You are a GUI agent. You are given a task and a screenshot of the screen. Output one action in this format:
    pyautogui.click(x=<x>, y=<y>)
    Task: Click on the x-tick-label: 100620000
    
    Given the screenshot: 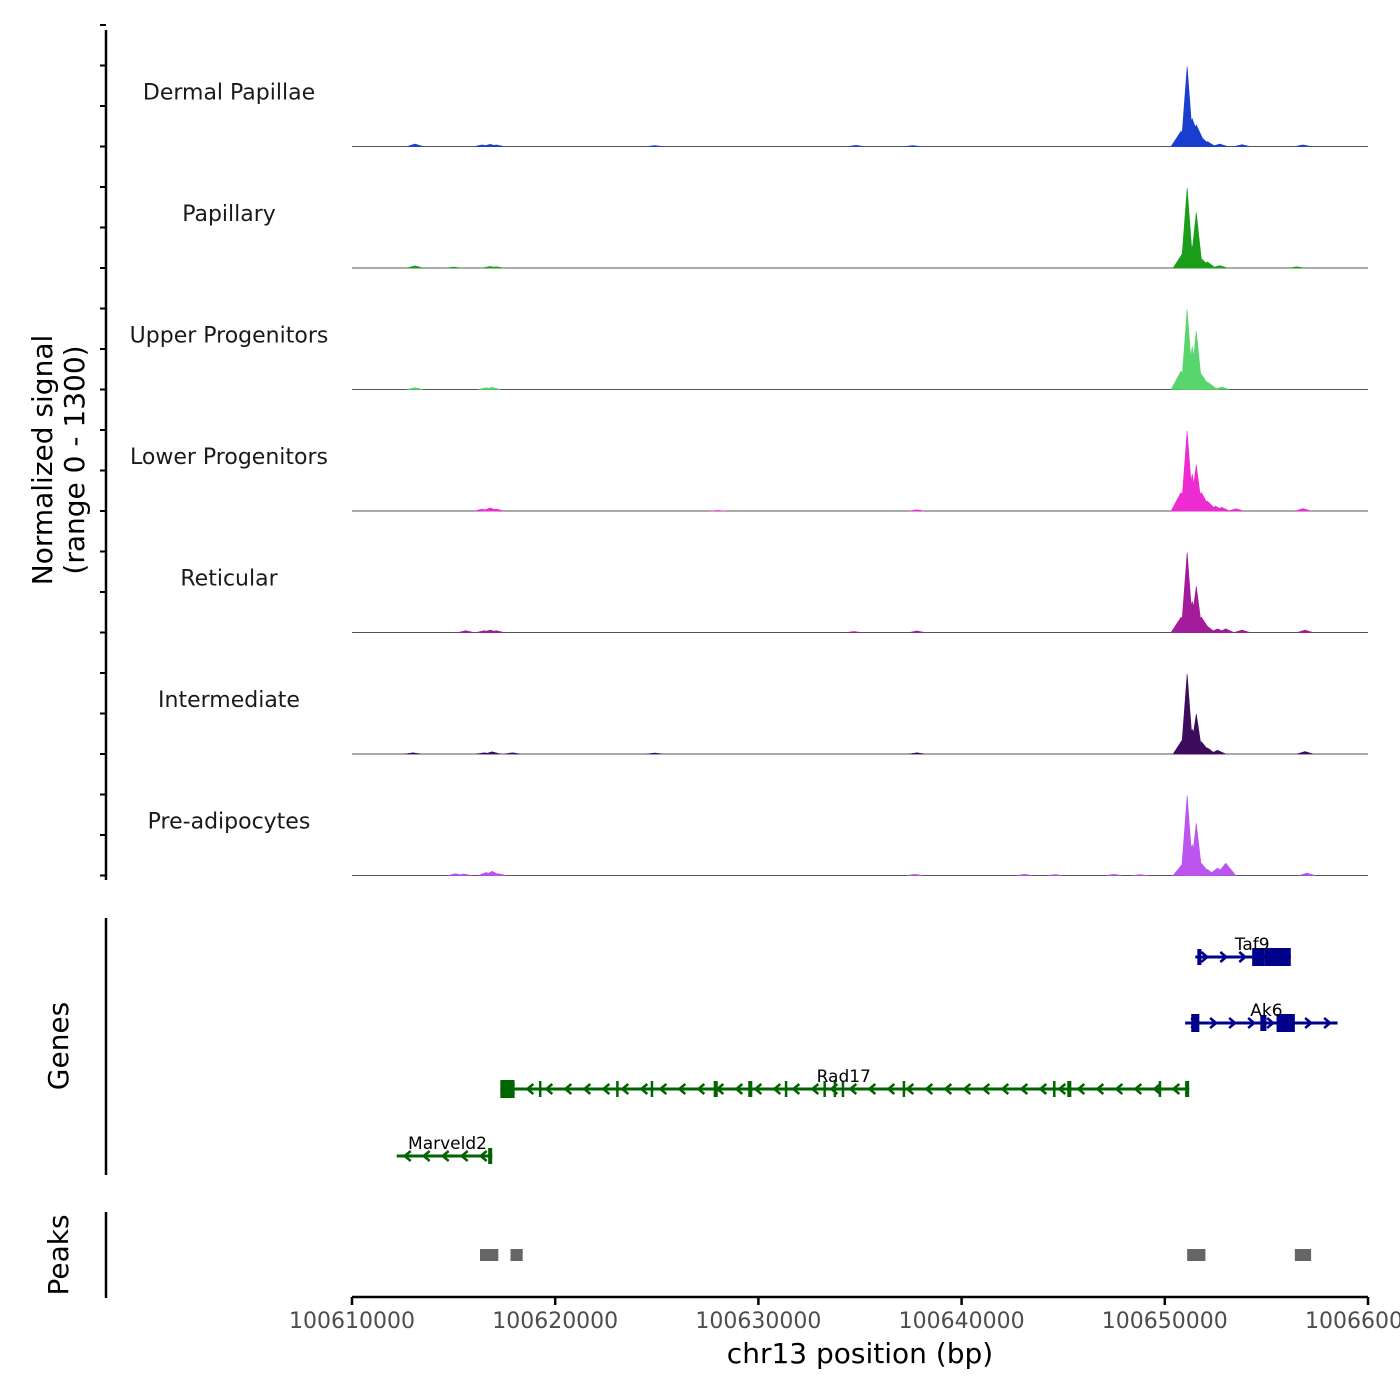 What is the action you would take?
    pyautogui.click(x=555, y=1321)
    